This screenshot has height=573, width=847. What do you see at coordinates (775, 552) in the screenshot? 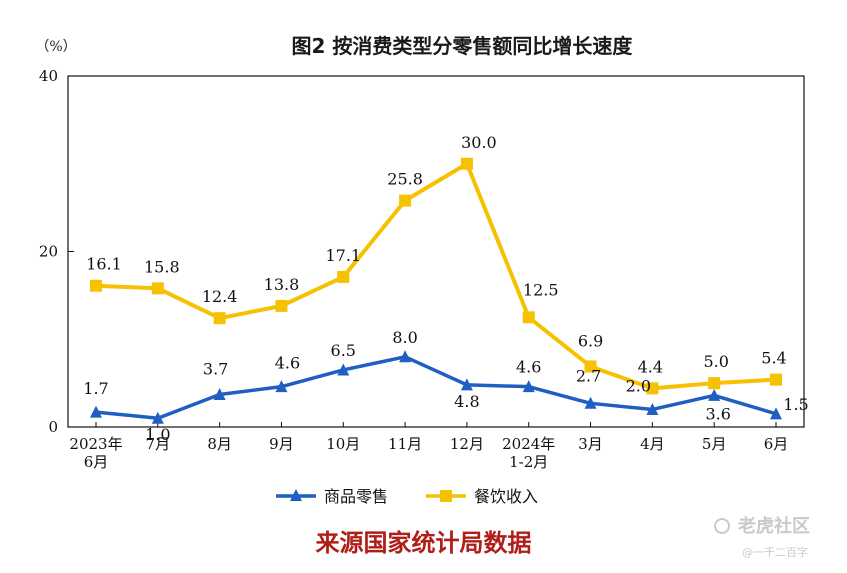
I see `watermark-sub: @一千二百字` at bounding box center [775, 552].